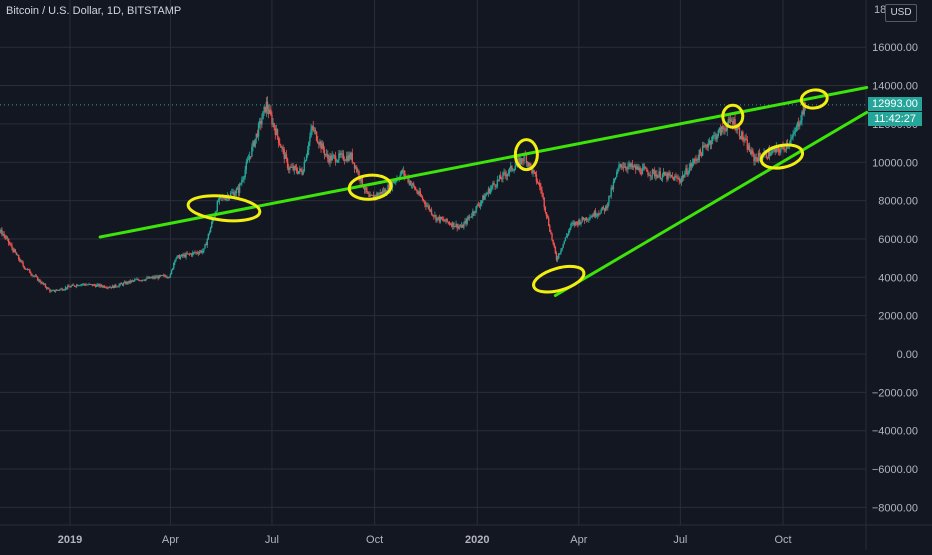  I want to click on currency-button: USD, so click(901, 13).